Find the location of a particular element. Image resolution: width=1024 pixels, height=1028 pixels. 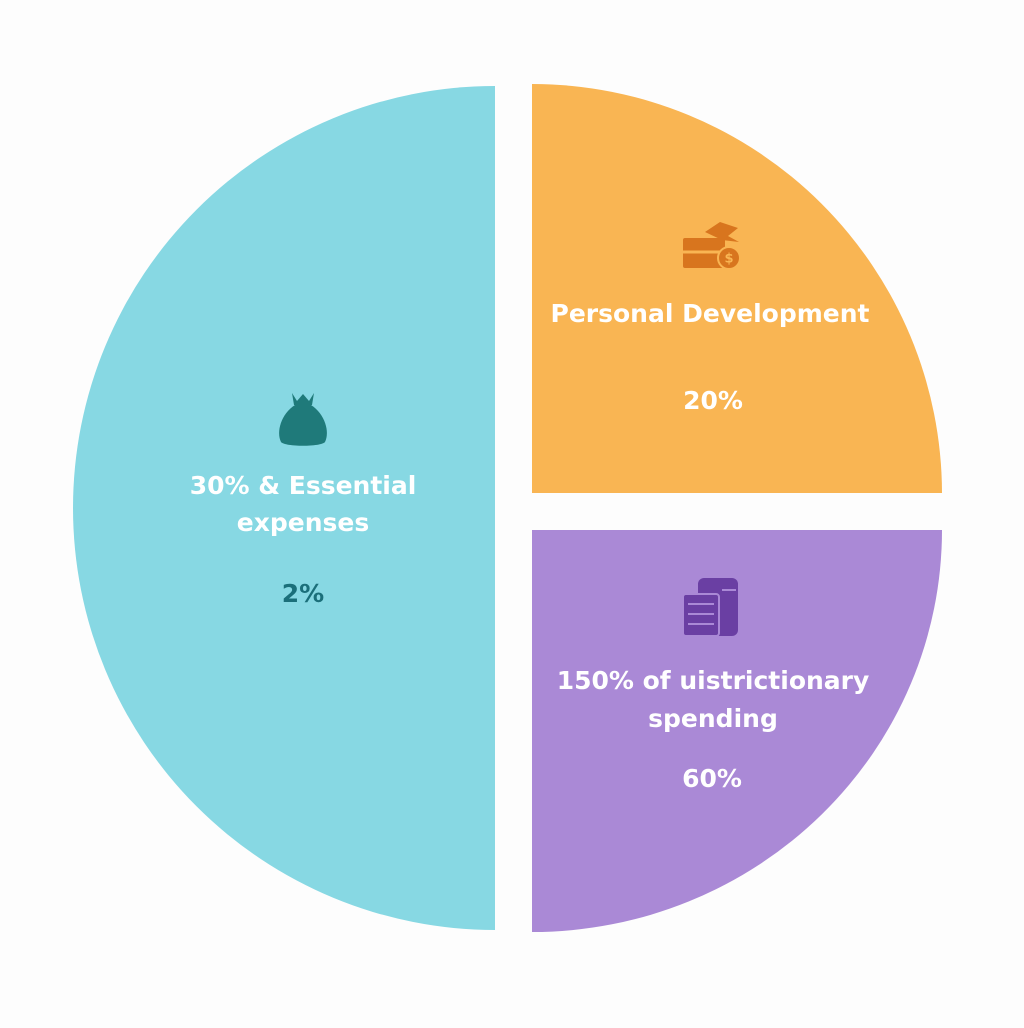

segment-value: 2% is located at coordinates (303, 593).